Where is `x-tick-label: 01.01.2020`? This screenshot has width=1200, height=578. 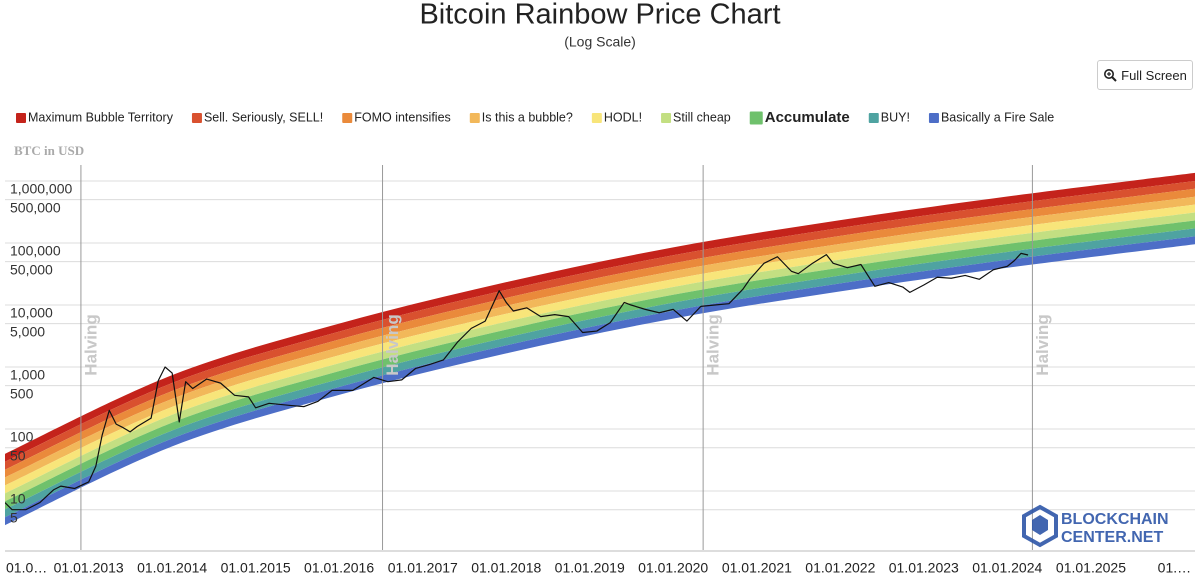
x-tick-label: 01.01.2020 is located at coordinates (673, 568).